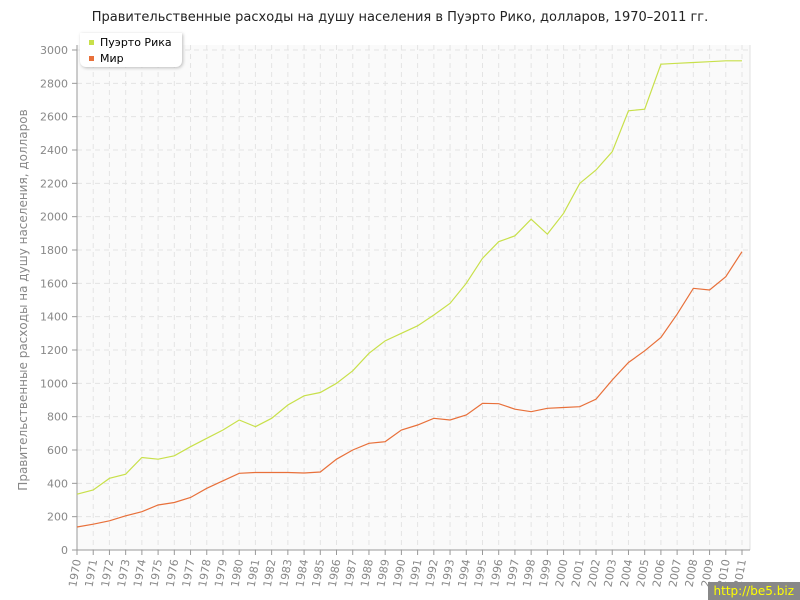 This screenshot has width=800, height=600. I want to click on x-tick-label: 2000, so click(562, 573).